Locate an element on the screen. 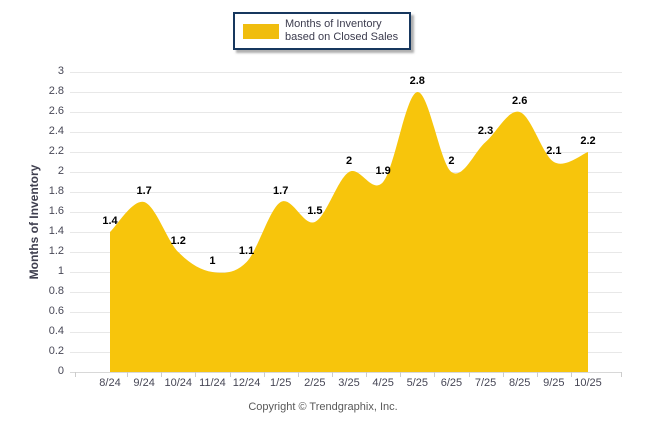 This screenshot has height=434, width=646. x-tick-label: 10/25 is located at coordinates (588, 383).